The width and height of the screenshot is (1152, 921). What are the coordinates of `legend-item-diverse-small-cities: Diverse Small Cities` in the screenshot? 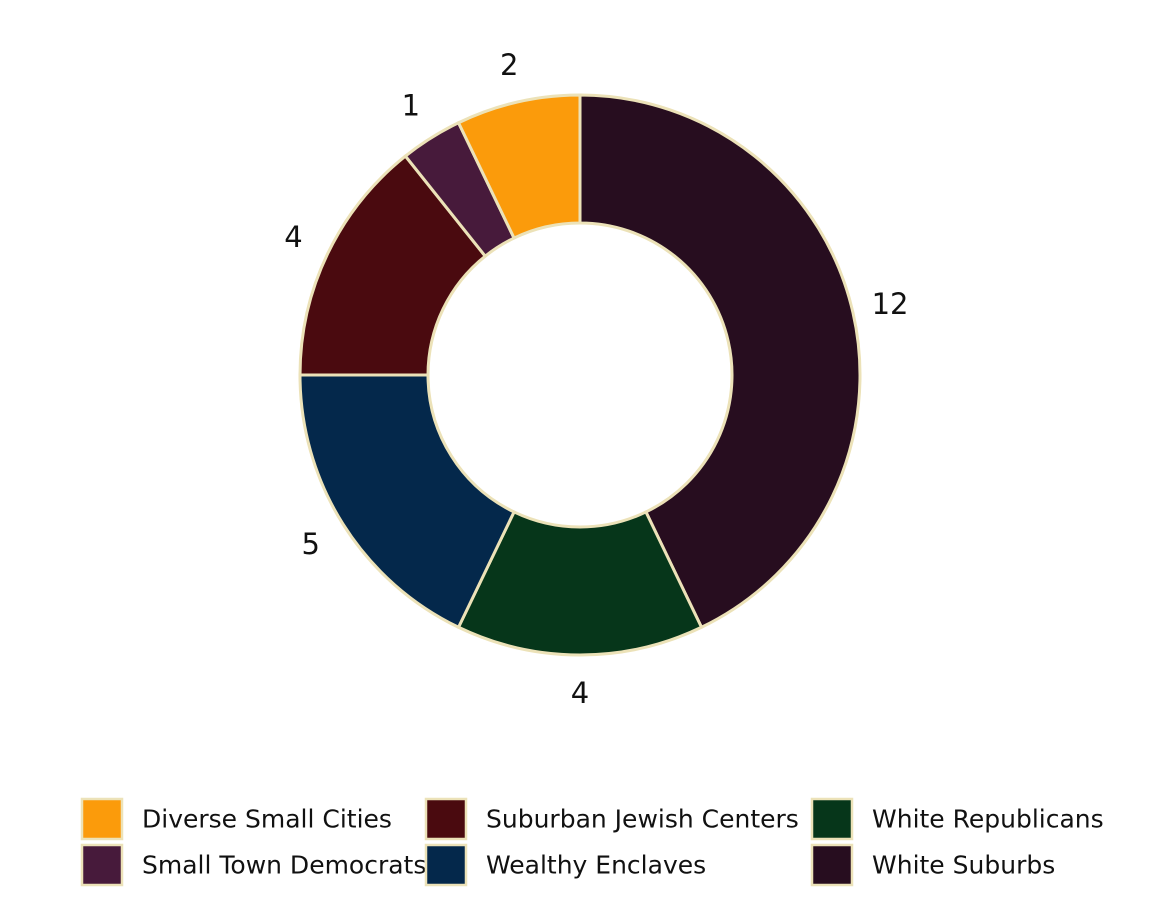 It's located at (236, 819).